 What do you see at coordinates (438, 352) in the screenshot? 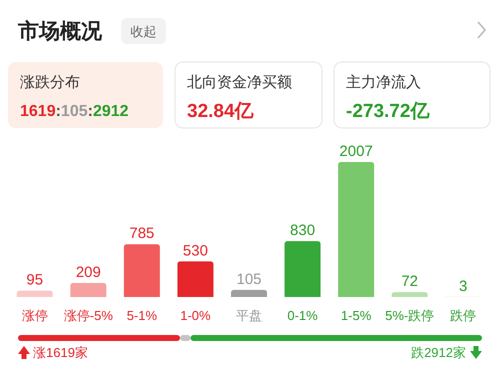
I see `data-label: 跌2912家` at bounding box center [438, 352].